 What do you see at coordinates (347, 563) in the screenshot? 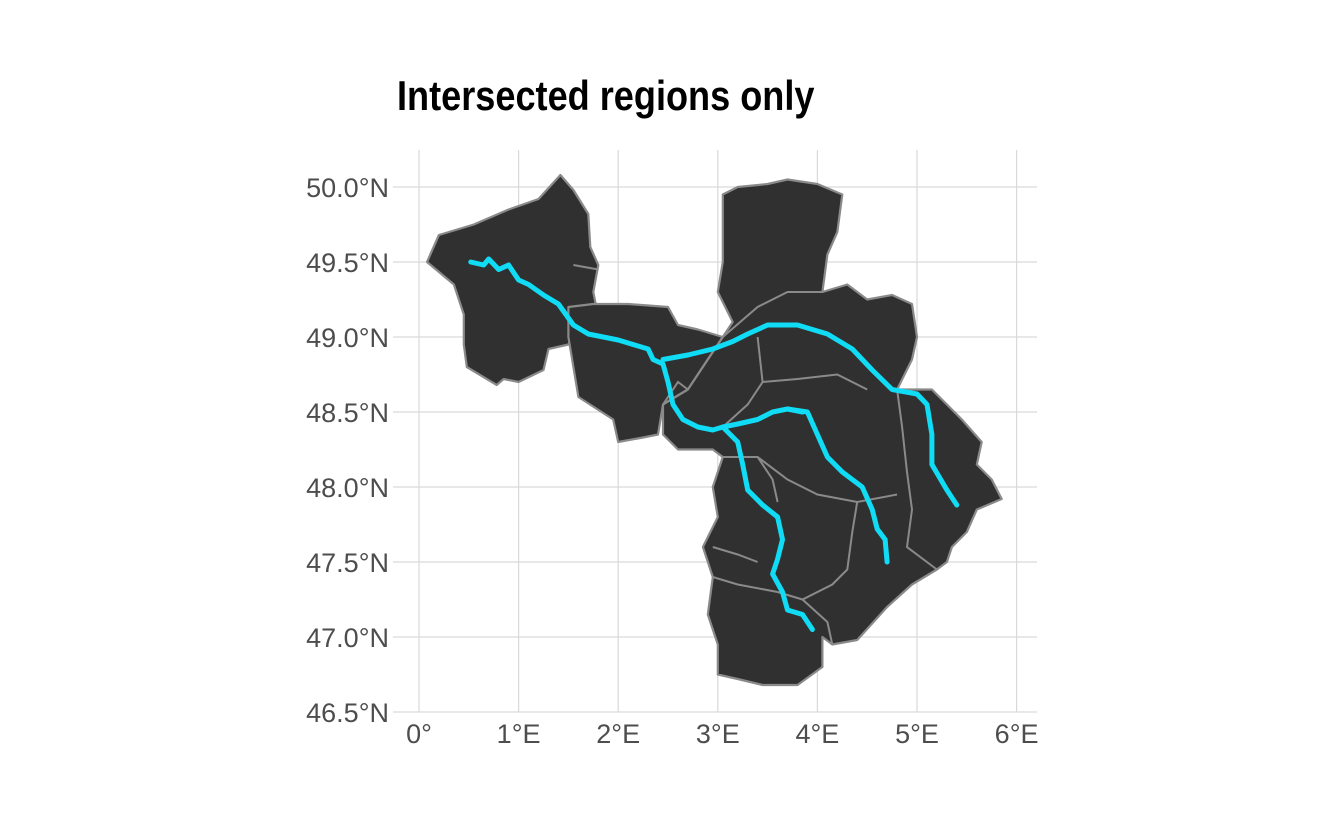
I see `y-tick-label: 47.5°N` at bounding box center [347, 563].